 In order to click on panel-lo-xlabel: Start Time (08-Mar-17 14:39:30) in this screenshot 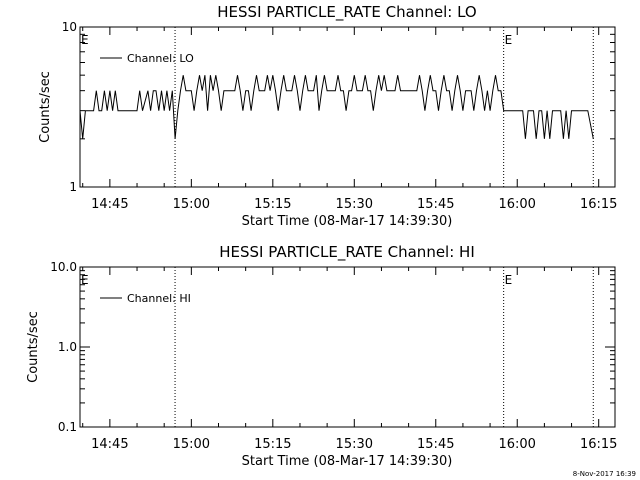, I will do `click(347, 221)`.